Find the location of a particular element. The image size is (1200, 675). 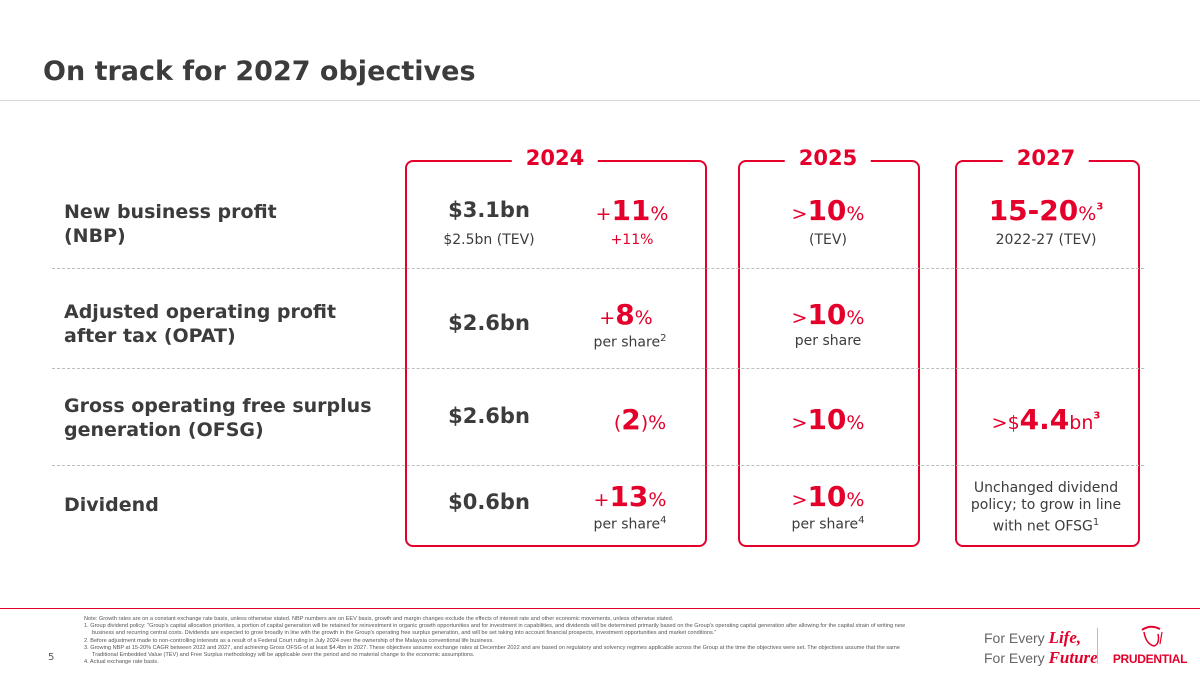

nbp-2025-sub: (TEV) is located at coordinates (828, 240).